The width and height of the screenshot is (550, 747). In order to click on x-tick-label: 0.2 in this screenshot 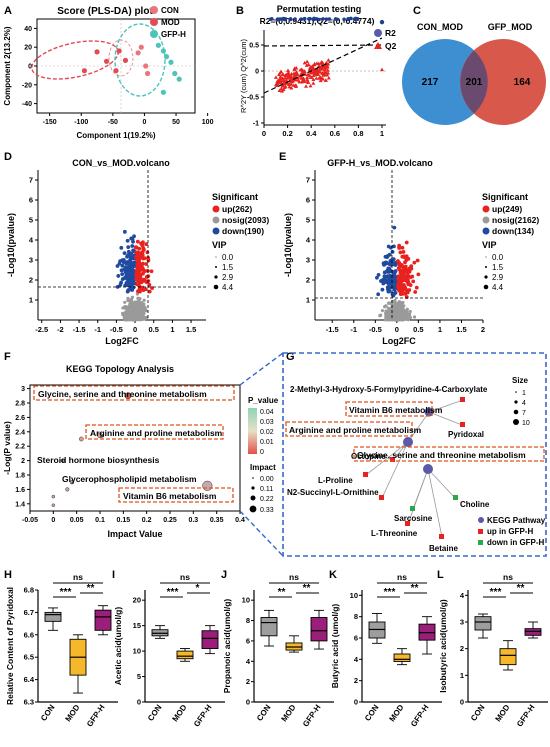, I will do `click(287, 133)`.